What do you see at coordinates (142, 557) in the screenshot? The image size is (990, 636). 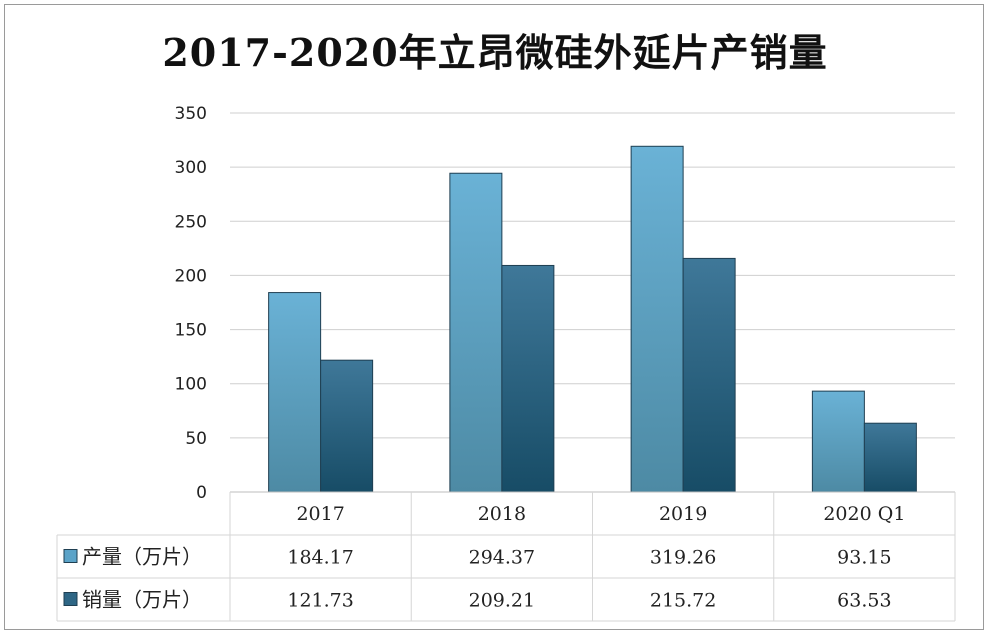 I see `legend-label: 产量（万片）` at bounding box center [142, 557].